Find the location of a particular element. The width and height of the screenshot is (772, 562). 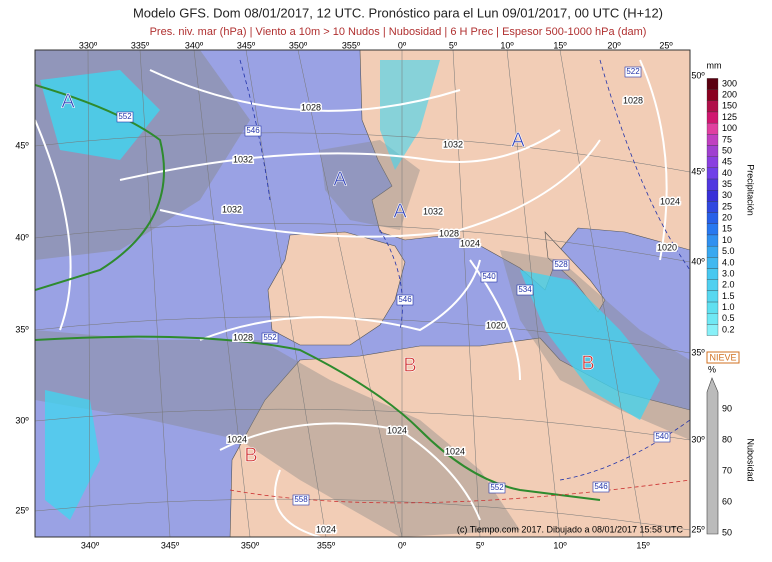

precip-level: 100 is located at coordinates (729, 128).